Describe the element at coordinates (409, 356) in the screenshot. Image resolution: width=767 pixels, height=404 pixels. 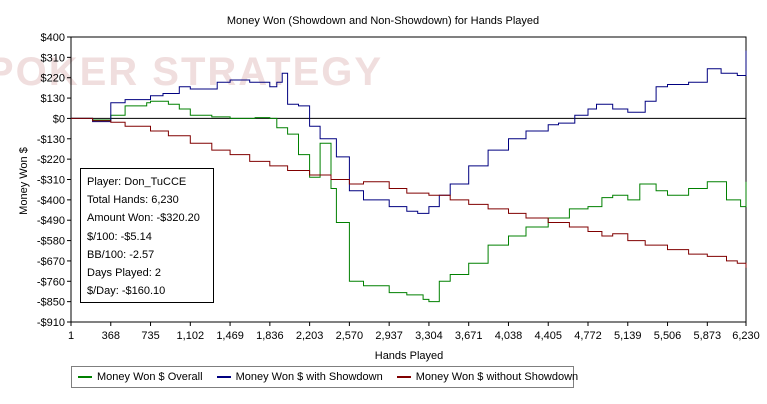
I see `x-axis-label: Hands Played` at that location.